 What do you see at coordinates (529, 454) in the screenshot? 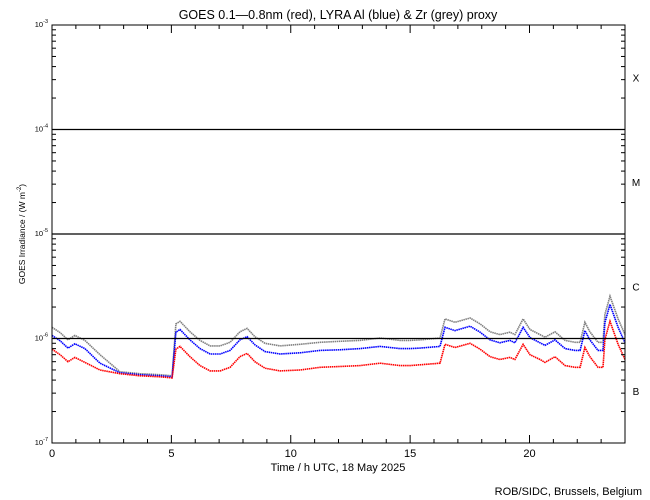
I see `x-tick-label: 20` at bounding box center [529, 454].